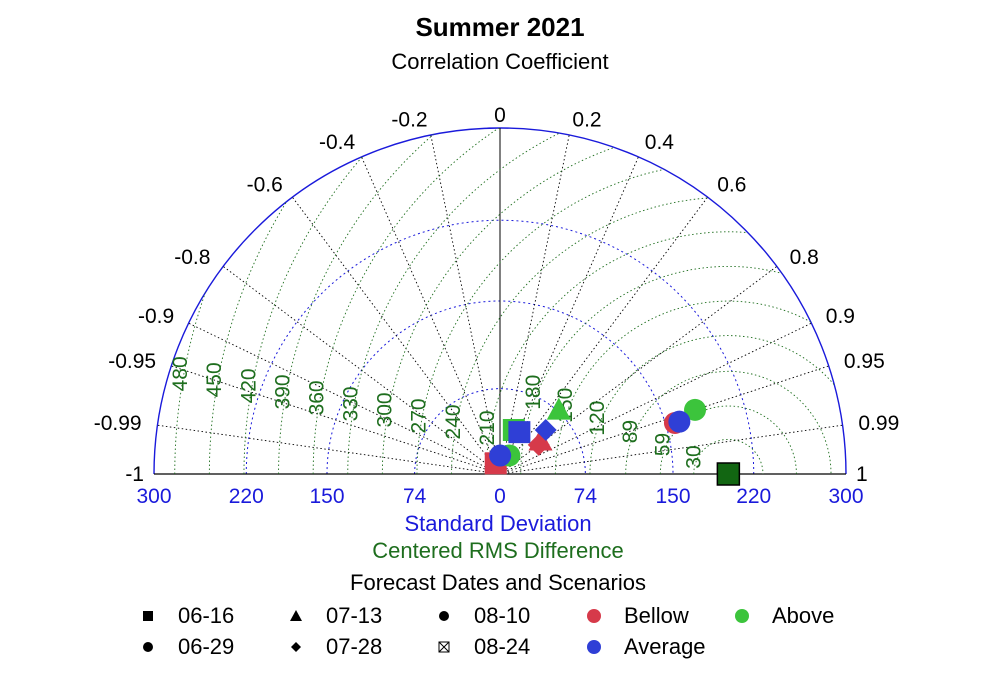 This screenshot has width=1000, height=685. Describe the element at coordinates (409, 119) in the screenshot. I see `correlation-tick-label: -0.2` at that location.